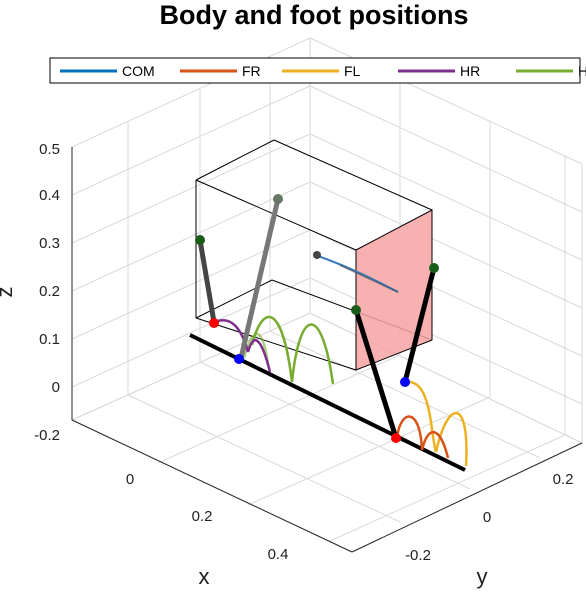  What do you see at coordinates (259, 278) in the screenshot?
I see `leg-hl-upper` at bounding box center [259, 278].